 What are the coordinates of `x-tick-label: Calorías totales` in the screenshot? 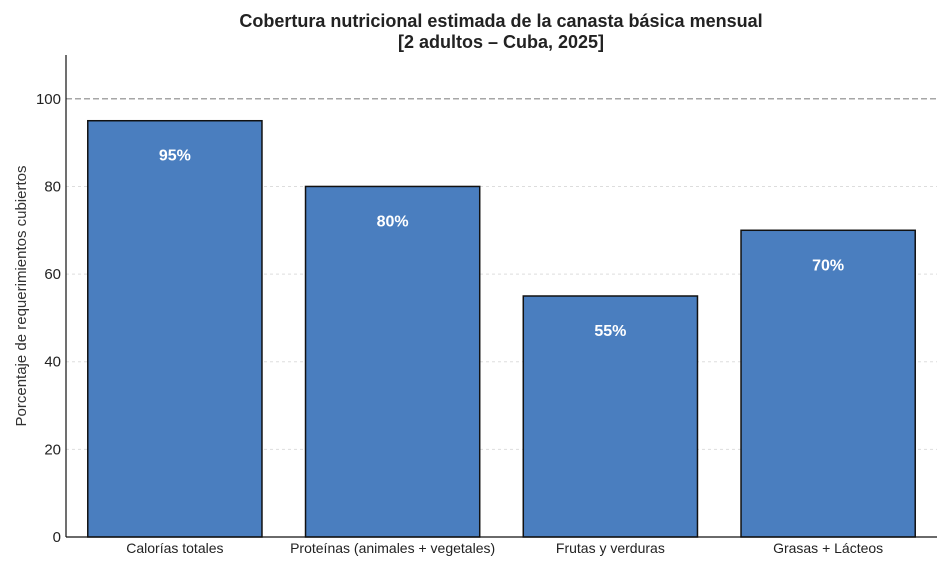 It's located at (174, 548).